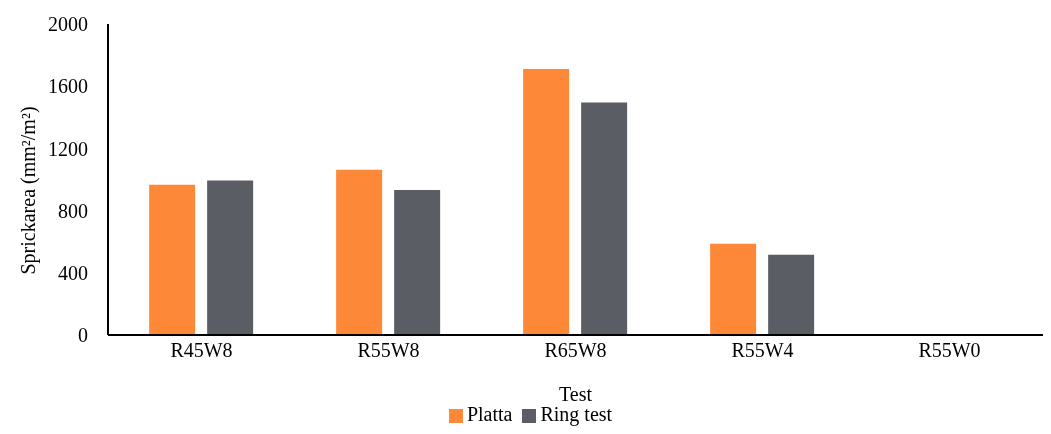 The height and width of the screenshot is (434, 1051). What do you see at coordinates (388, 350) in the screenshot?
I see `x-tick-label: R55W8` at bounding box center [388, 350].